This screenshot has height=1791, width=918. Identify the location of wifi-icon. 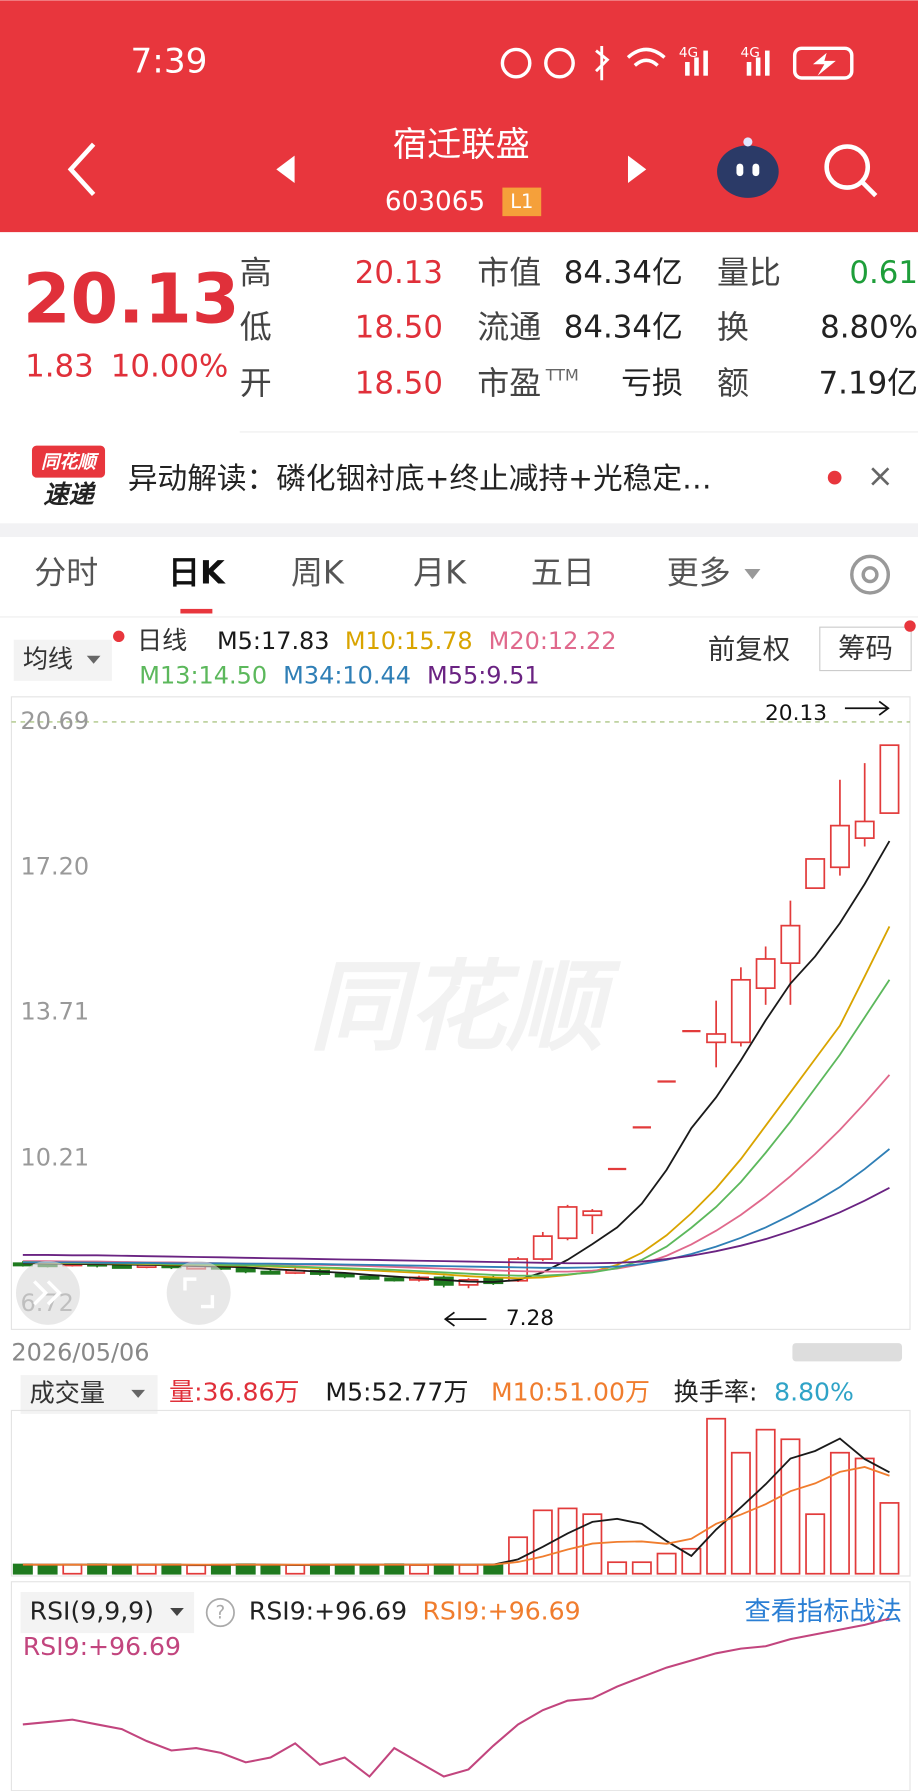
(646, 57).